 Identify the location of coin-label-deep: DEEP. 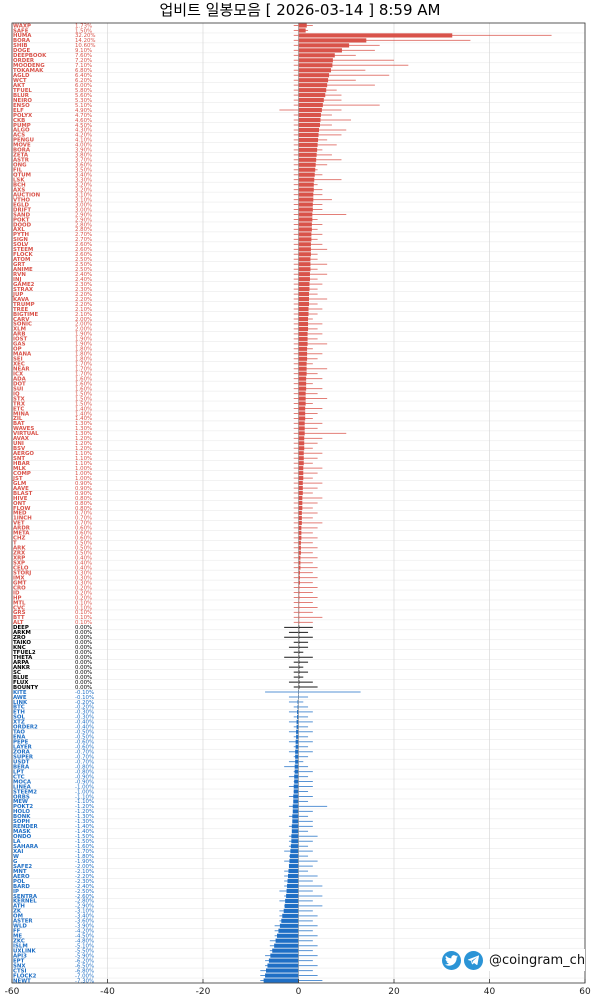
(21, 628).